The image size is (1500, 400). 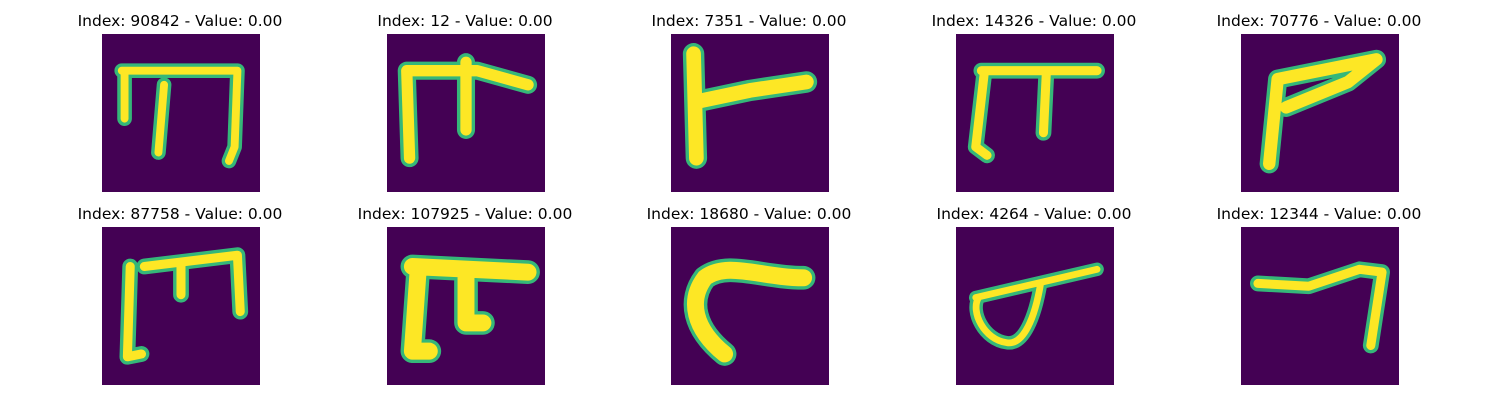 I want to click on image-panel: Index: 12344 - Value: 0.00, so click(x=1319, y=289).